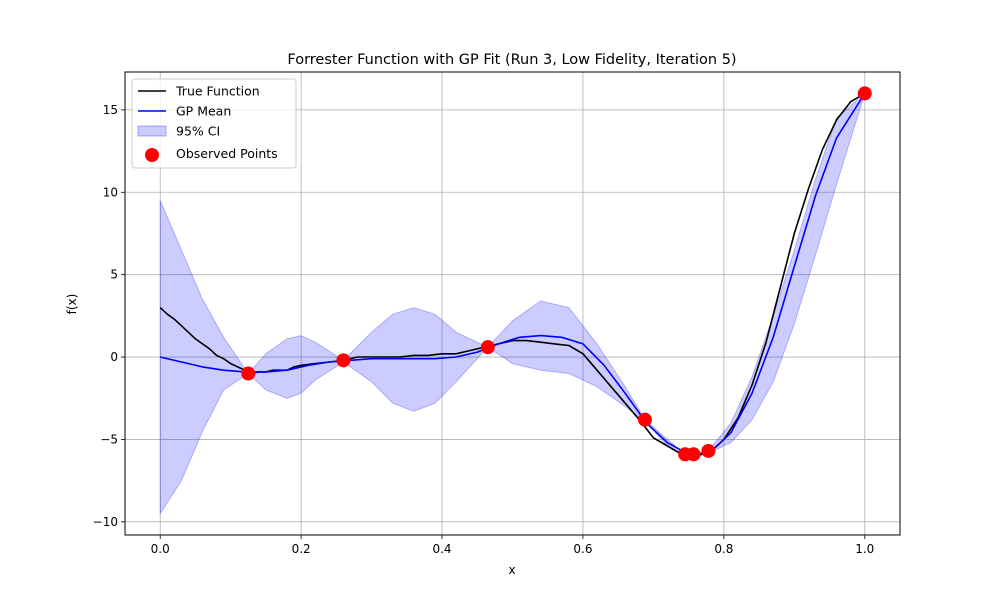 This screenshot has height=600, width=1000. I want to click on legend-swatch-observed-points, so click(152, 155).